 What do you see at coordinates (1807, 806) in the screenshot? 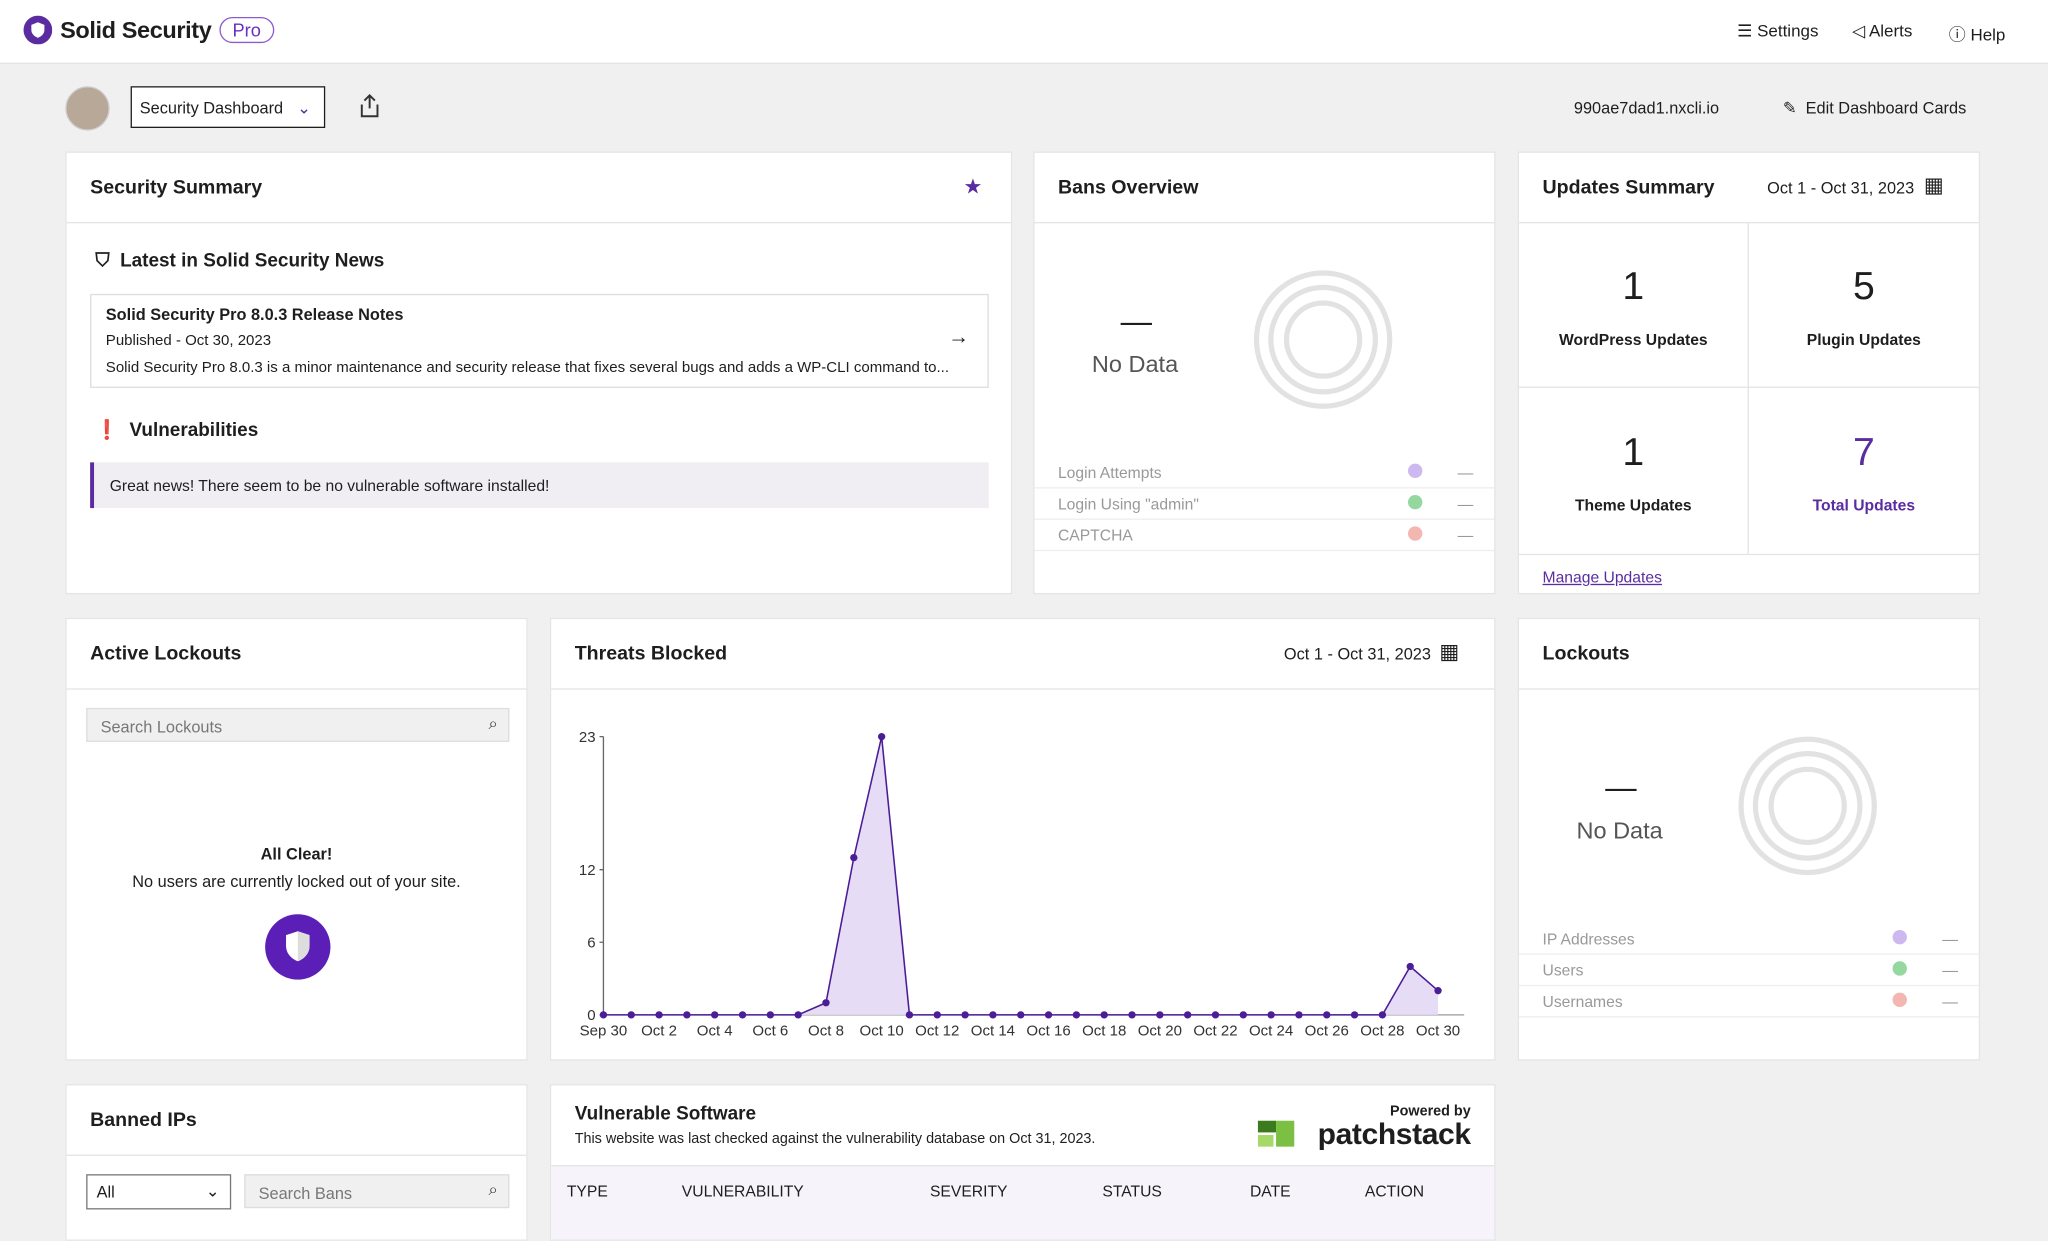
I see `empty-rings` at bounding box center [1807, 806].